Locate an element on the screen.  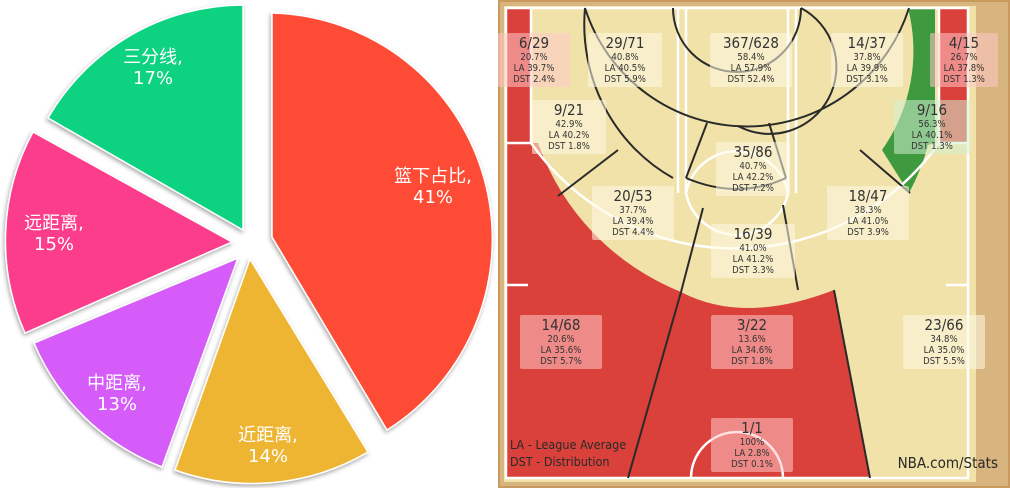
zone-left-corner-3: 6/29 20.7% LA 39.7% DST 2.4% is located at coordinates (534, 60).